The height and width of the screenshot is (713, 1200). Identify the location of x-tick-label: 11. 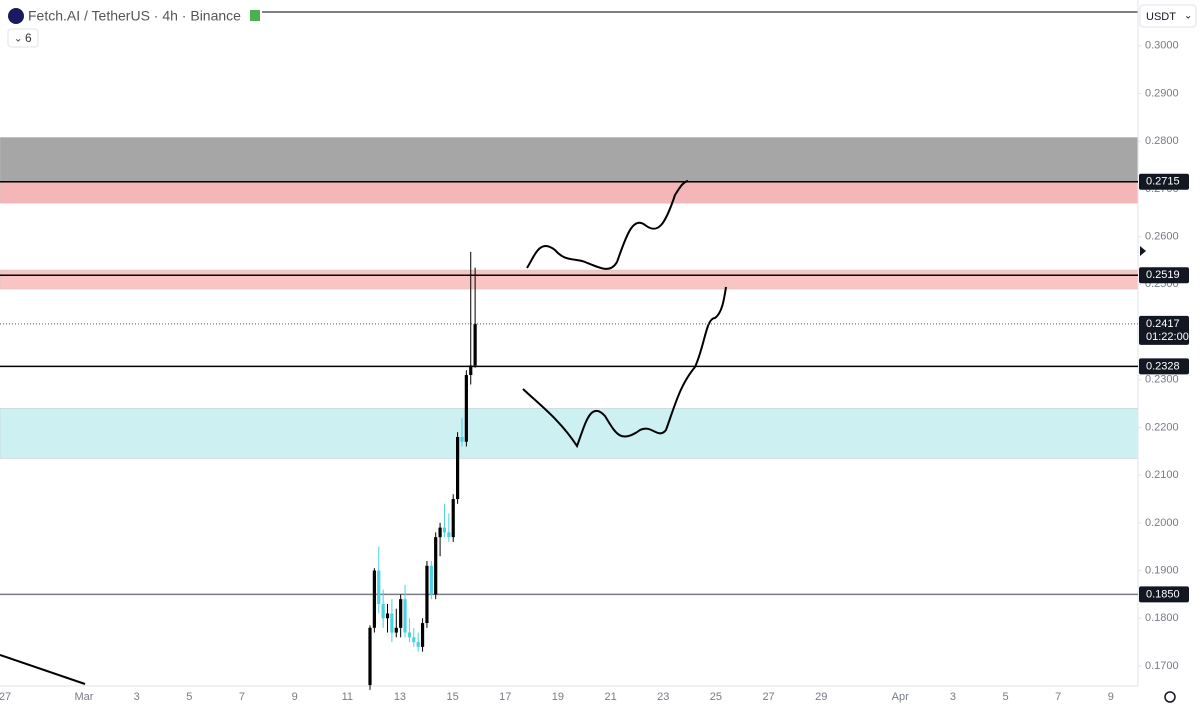
(347, 697).